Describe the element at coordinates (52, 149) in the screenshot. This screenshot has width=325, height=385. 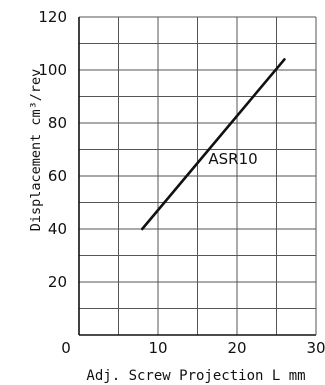
I see `y-tick-labels: 20 40 60 80 100 120` at that location.